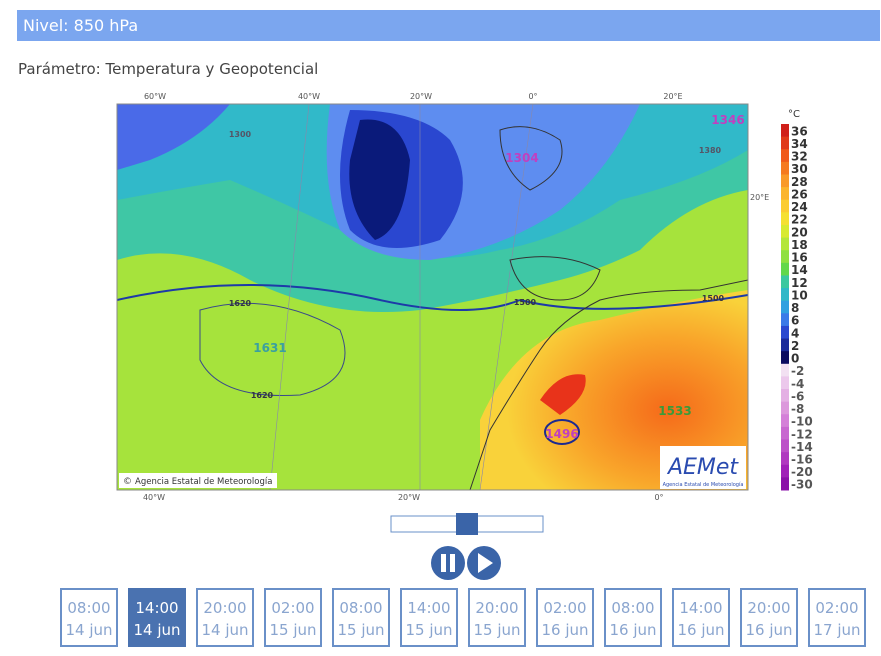  What do you see at coordinates (89, 608) in the screenshot?
I see `time-time: 08:00` at bounding box center [89, 608].